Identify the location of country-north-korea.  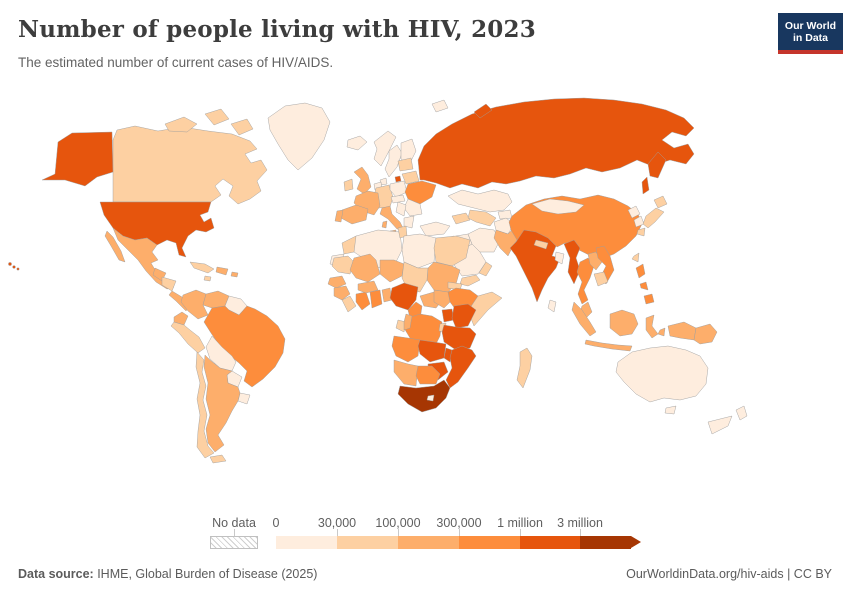
(634, 212).